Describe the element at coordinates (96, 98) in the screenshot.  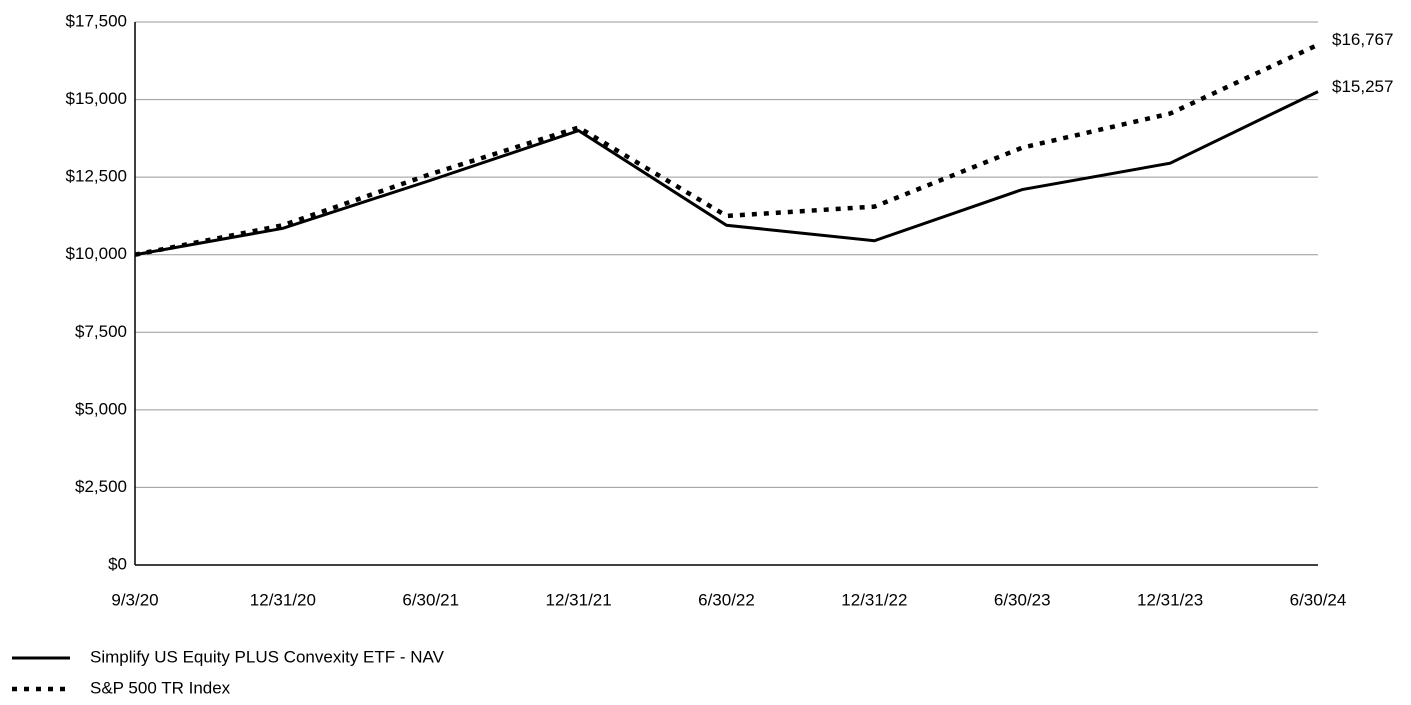
I see `y-tick-label: $15,000` at that location.